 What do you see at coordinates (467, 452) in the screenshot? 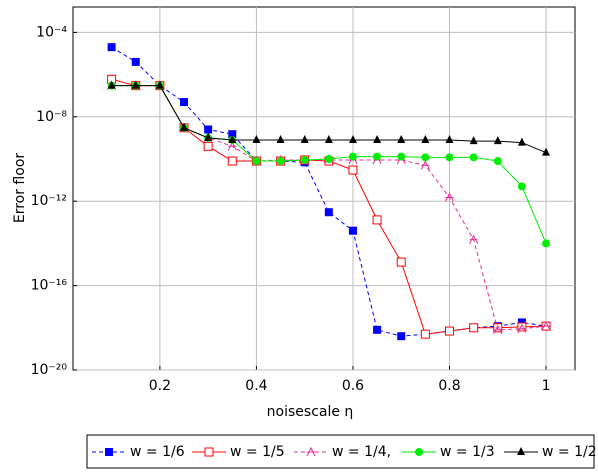
I see `legend-label: w = 1/3` at bounding box center [467, 452].